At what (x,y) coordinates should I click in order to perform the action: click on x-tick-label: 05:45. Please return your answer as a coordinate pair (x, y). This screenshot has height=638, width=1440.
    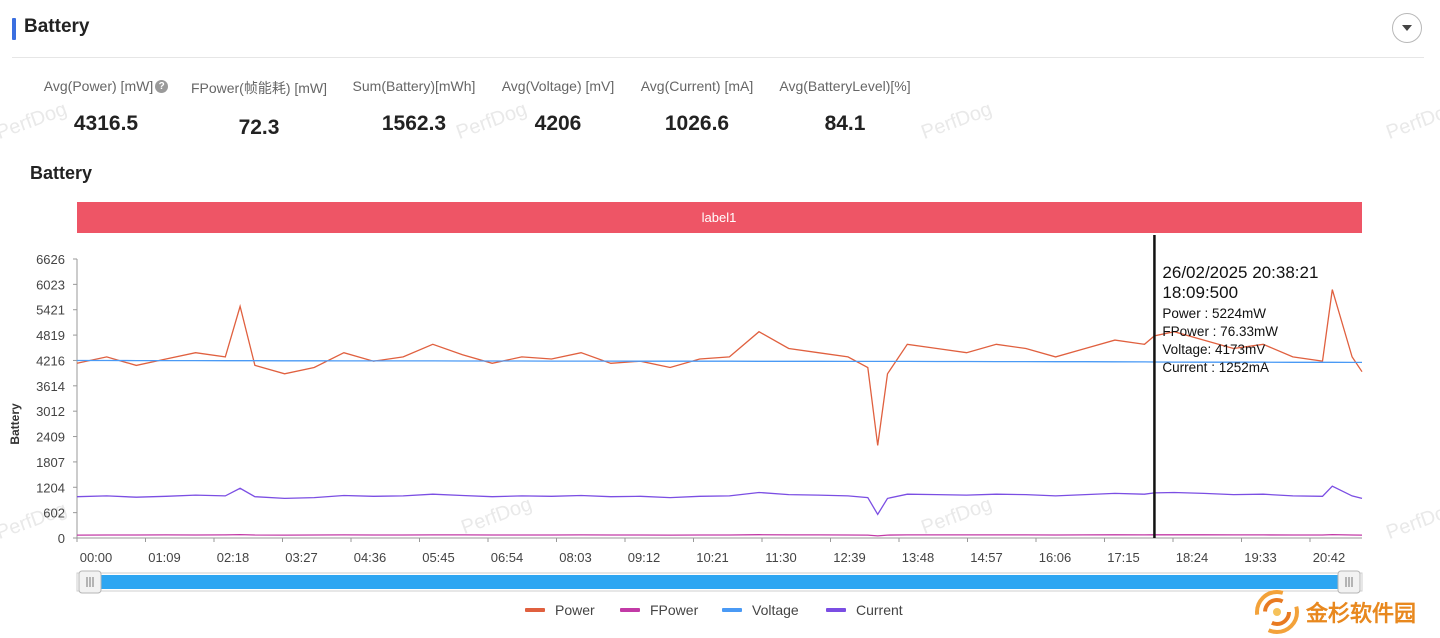
    Looking at the image, I should click on (438, 557).